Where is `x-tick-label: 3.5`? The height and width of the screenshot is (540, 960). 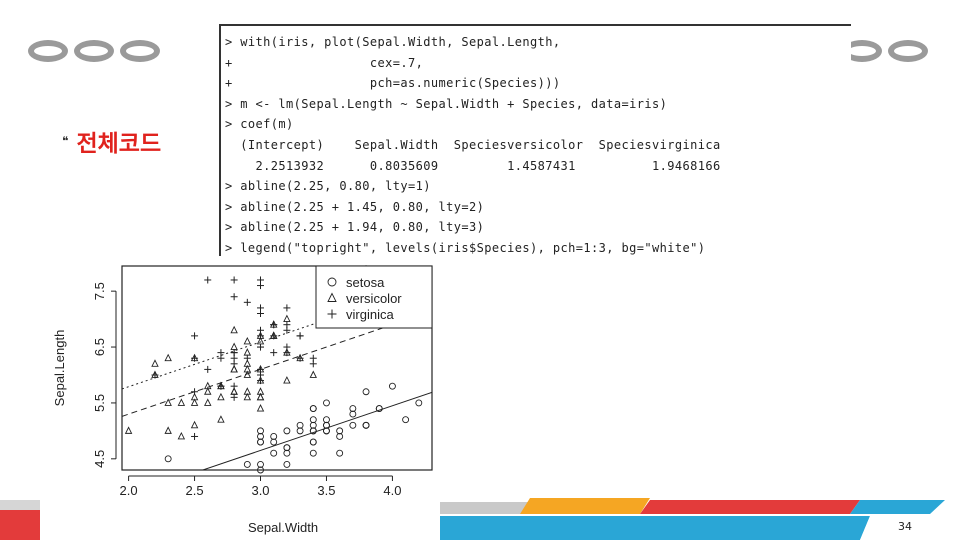 x-tick-label: 3.5 is located at coordinates (326, 490).